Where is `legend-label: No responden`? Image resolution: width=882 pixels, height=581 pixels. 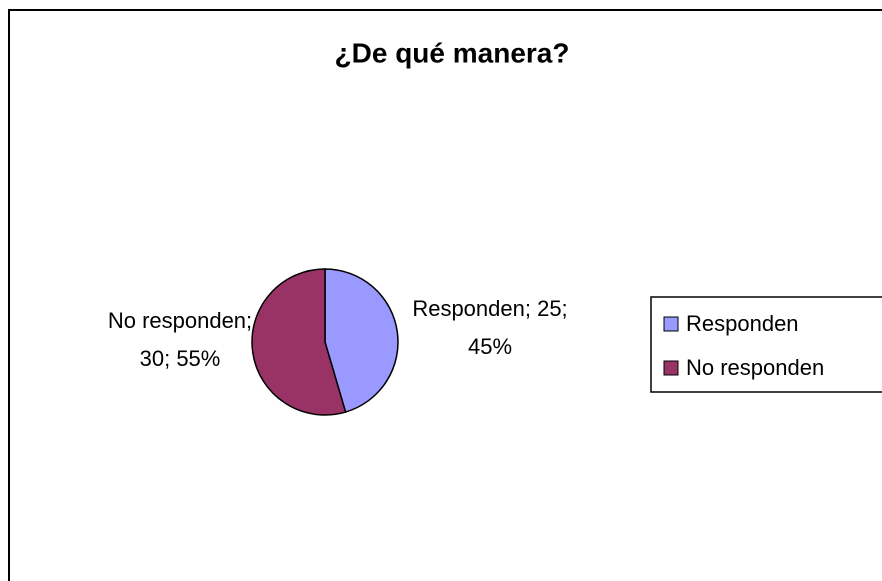
legend-label: No responden is located at coordinates (755, 367).